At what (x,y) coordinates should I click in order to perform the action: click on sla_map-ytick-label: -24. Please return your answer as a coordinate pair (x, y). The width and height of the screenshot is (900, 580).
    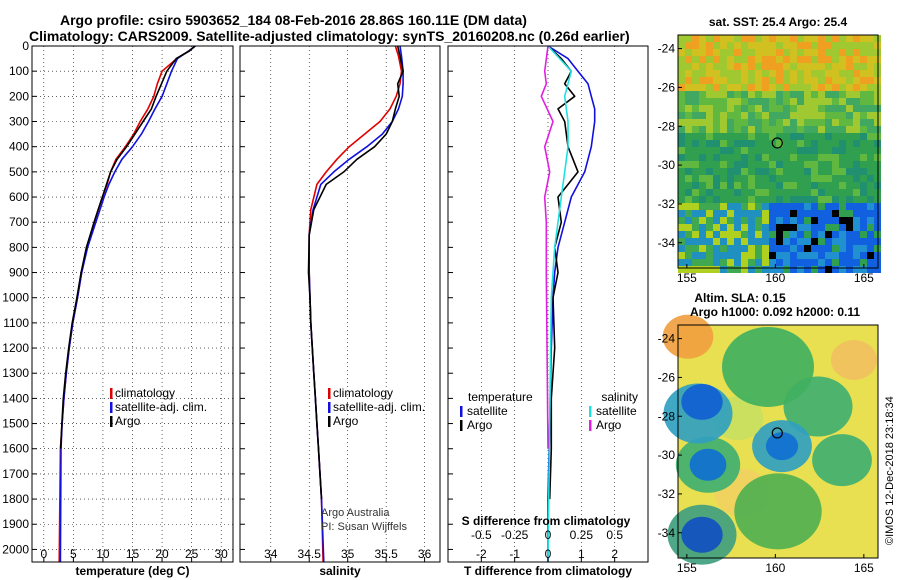
    Looking at the image, I should click on (667, 339).